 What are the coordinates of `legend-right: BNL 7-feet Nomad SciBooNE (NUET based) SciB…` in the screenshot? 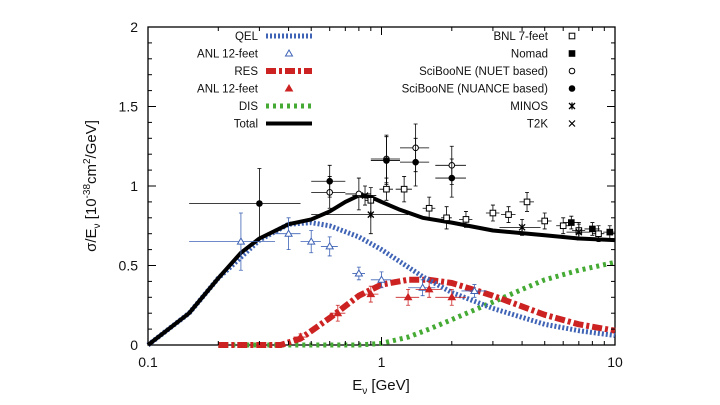 It's located at (489, 81).